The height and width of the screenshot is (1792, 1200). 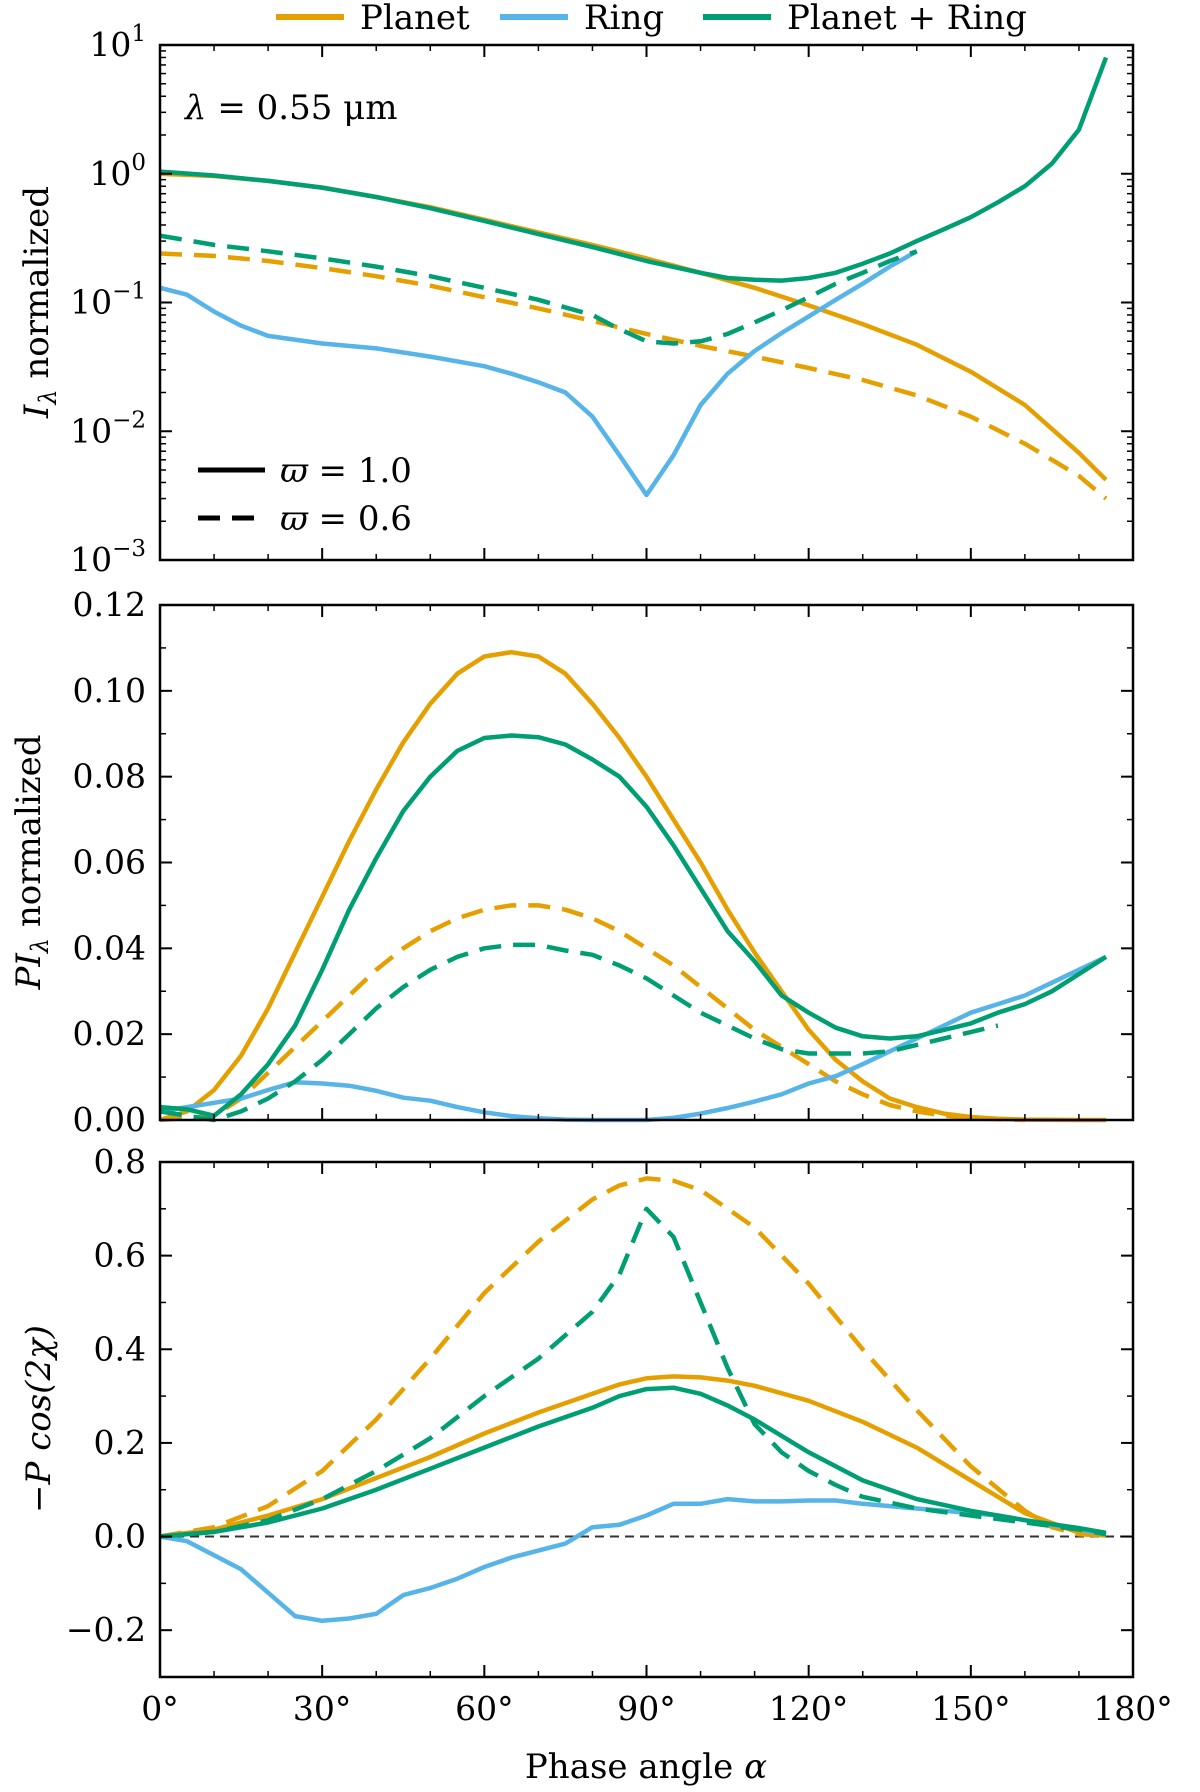 What do you see at coordinates (108, 300) in the screenshot?
I see `y-tick-label: 10⁻¹` at bounding box center [108, 300].